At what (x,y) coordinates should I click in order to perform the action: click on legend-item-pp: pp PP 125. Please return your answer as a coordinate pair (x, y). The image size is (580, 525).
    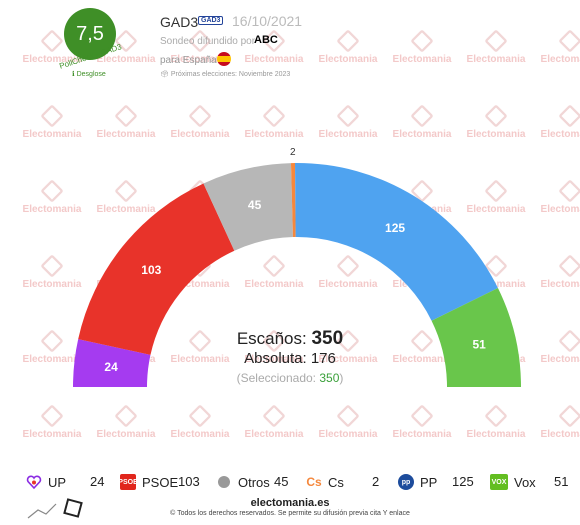
    Looking at the image, I should click on (436, 482).